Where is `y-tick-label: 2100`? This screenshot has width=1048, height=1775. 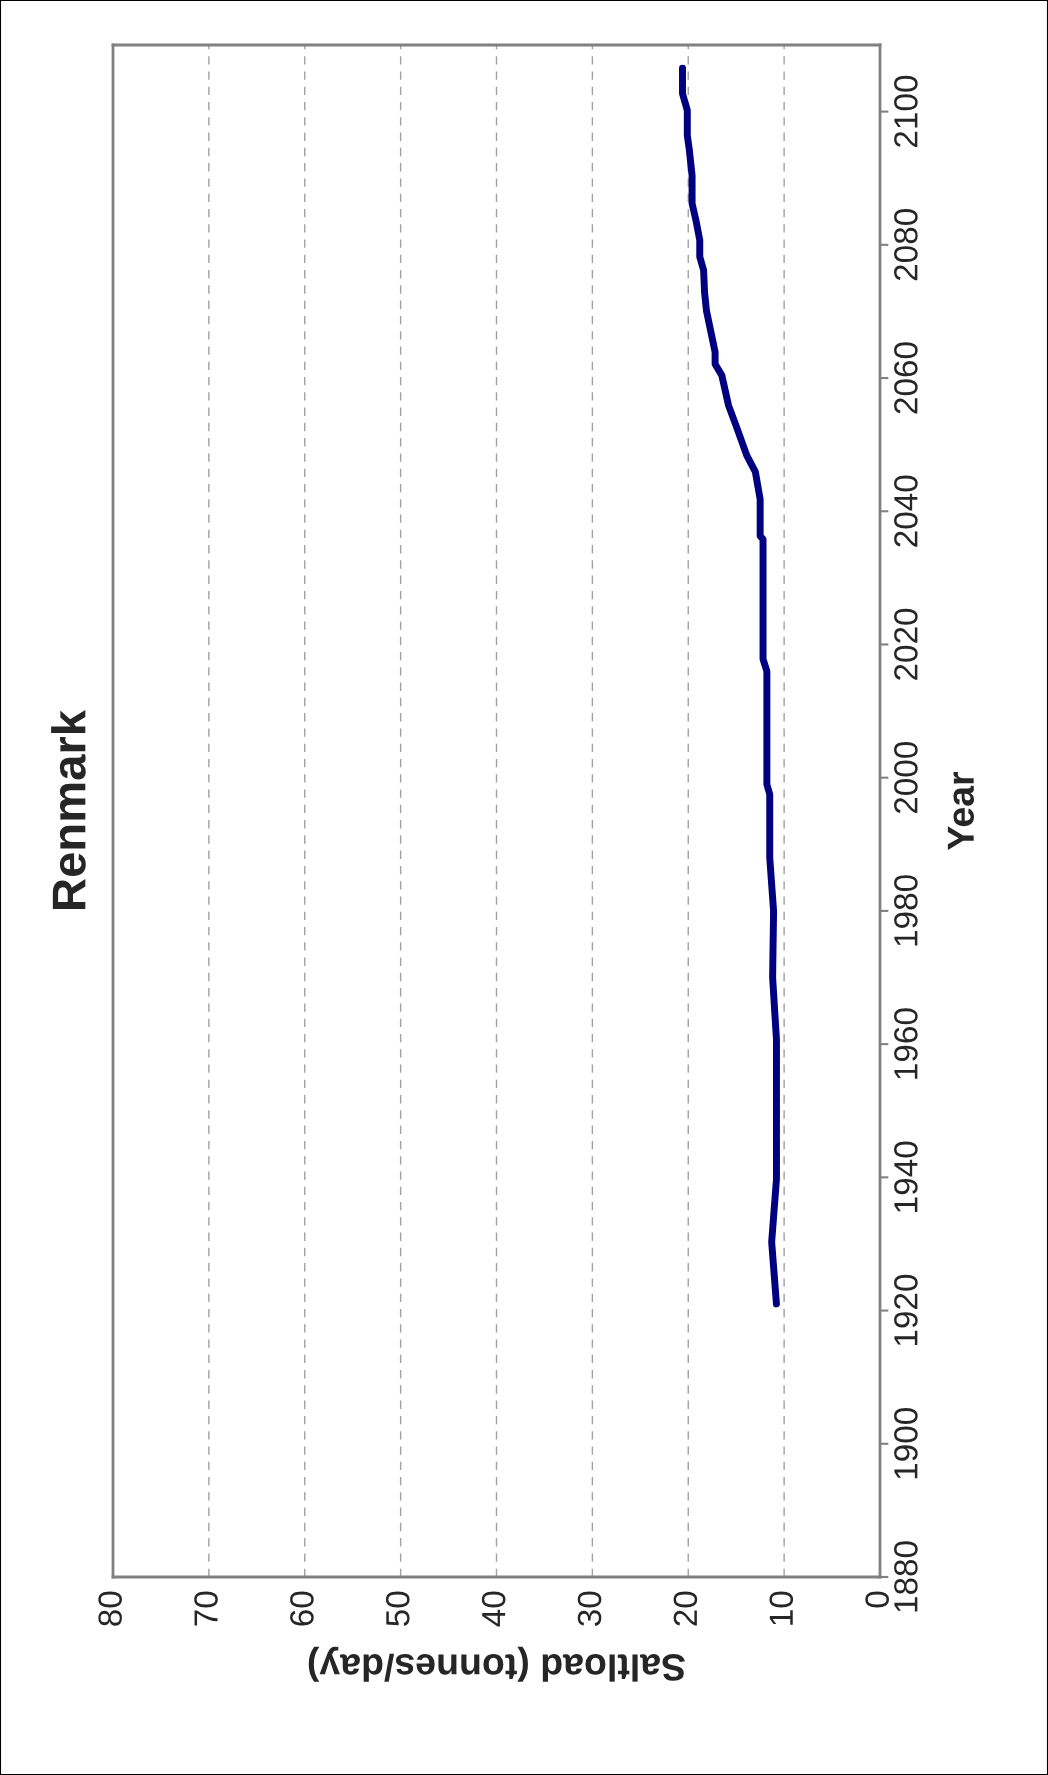
y-tick-label: 2100 is located at coordinates (906, 111).